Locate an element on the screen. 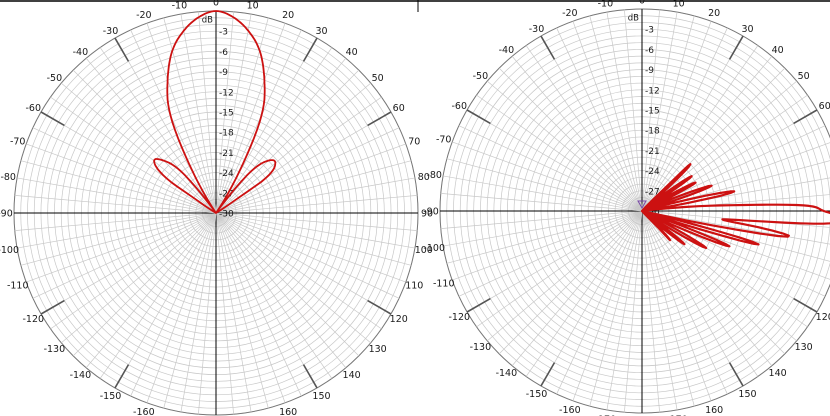 The width and height of the screenshot is (830, 416). angle-tick-label: 20 is located at coordinates (288, 15).